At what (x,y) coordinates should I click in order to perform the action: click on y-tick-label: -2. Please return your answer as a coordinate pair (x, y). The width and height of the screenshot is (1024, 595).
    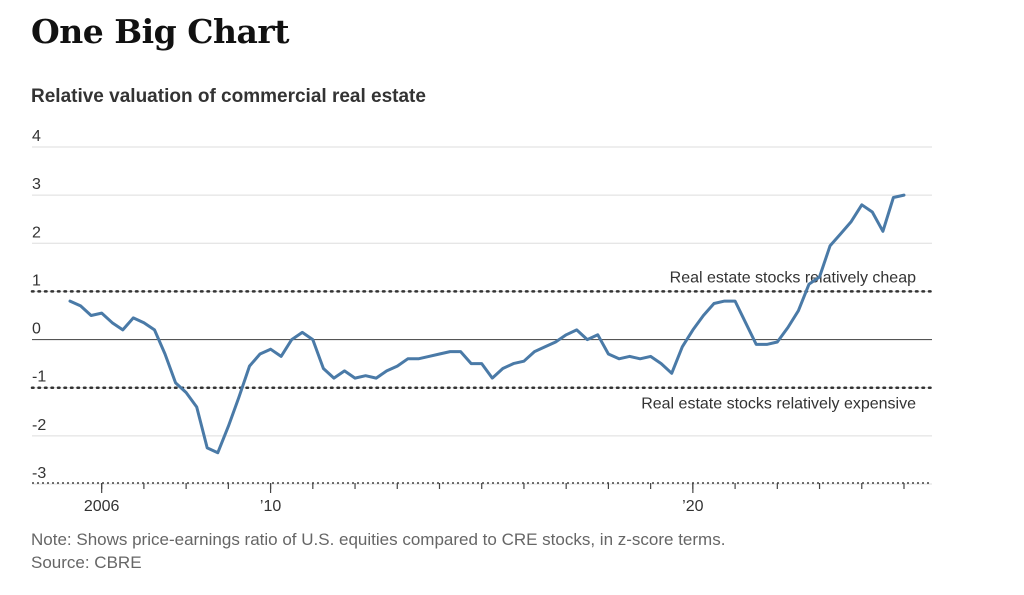
    Looking at the image, I should click on (39, 425).